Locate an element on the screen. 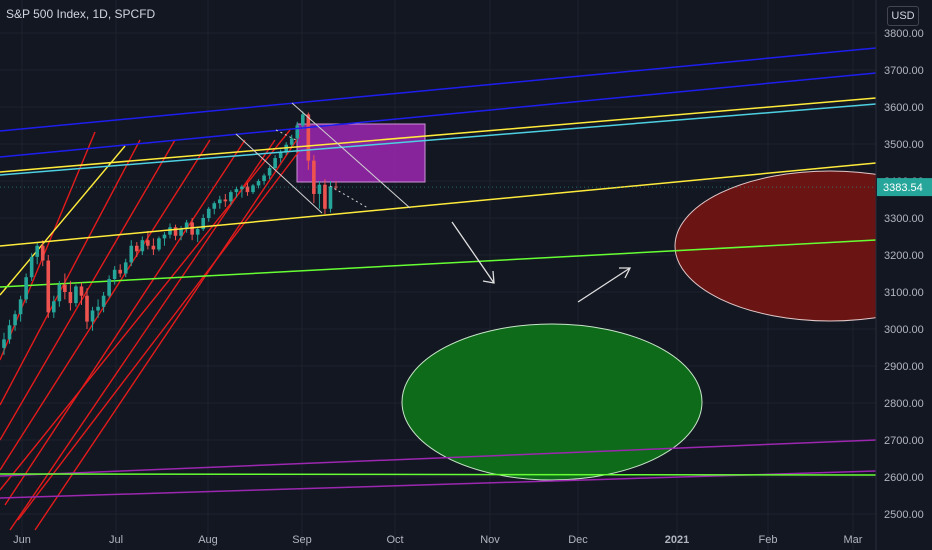 This screenshot has height=550, width=932. y-tick-label: 2600.00 is located at coordinates (904, 478).